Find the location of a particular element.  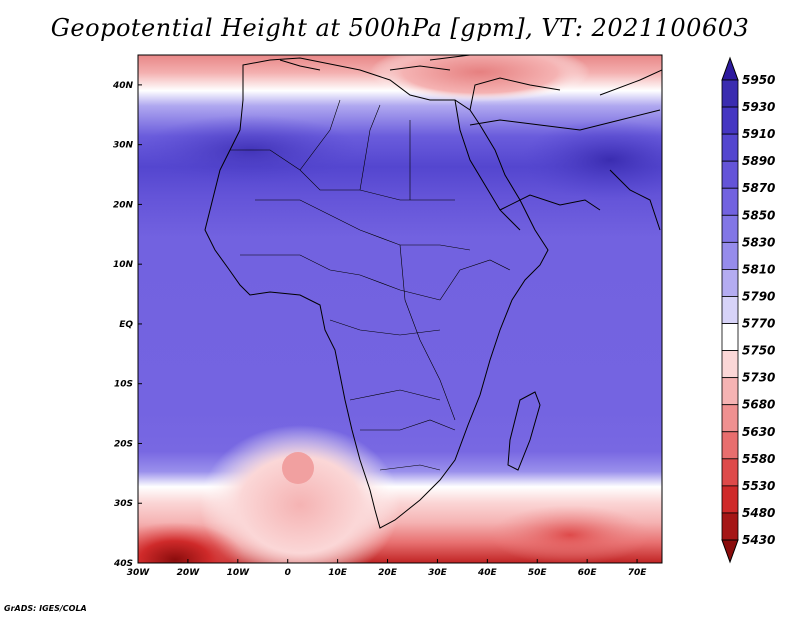

lat-tick-label: 30N is located at coordinates (123, 146).